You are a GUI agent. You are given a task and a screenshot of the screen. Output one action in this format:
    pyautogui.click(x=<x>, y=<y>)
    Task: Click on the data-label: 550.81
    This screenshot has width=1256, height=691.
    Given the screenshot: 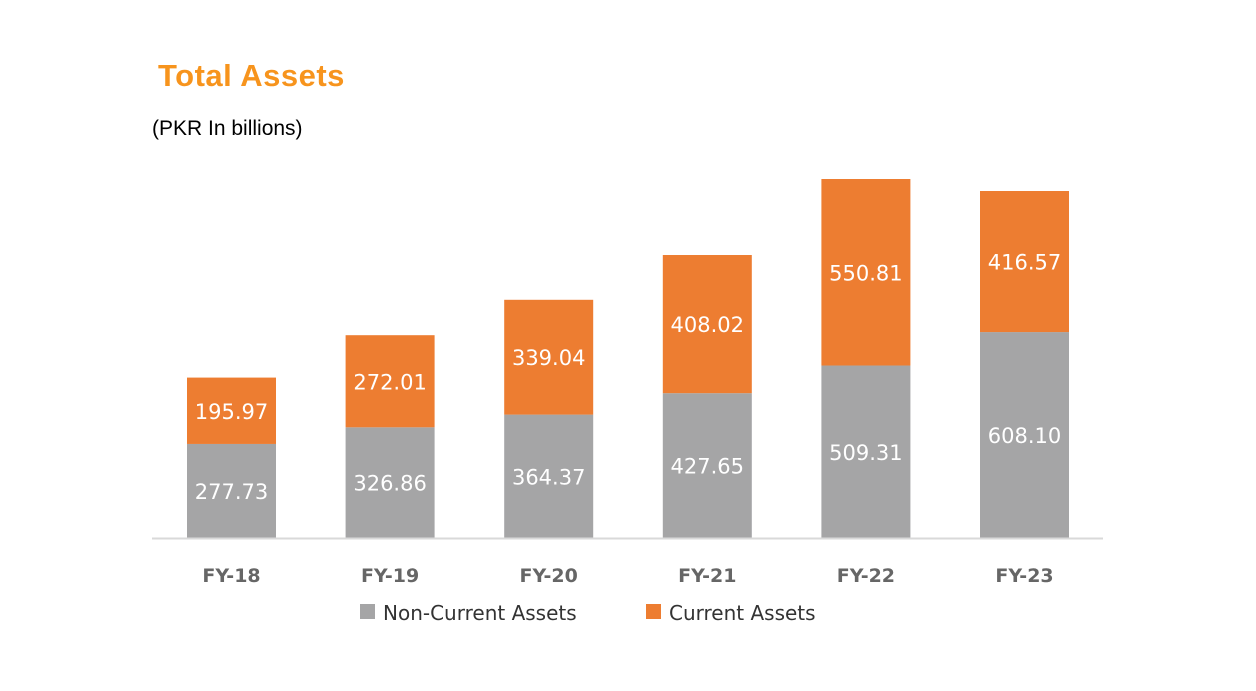 What is the action you would take?
    pyautogui.click(x=865, y=273)
    